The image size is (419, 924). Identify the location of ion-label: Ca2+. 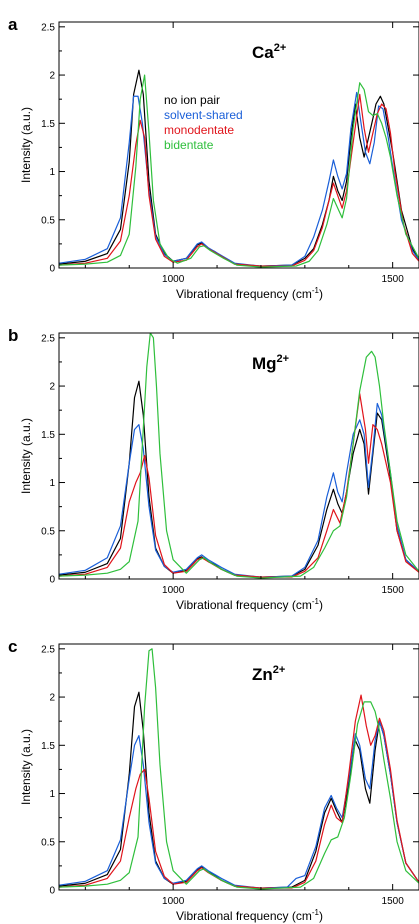
(269, 52).